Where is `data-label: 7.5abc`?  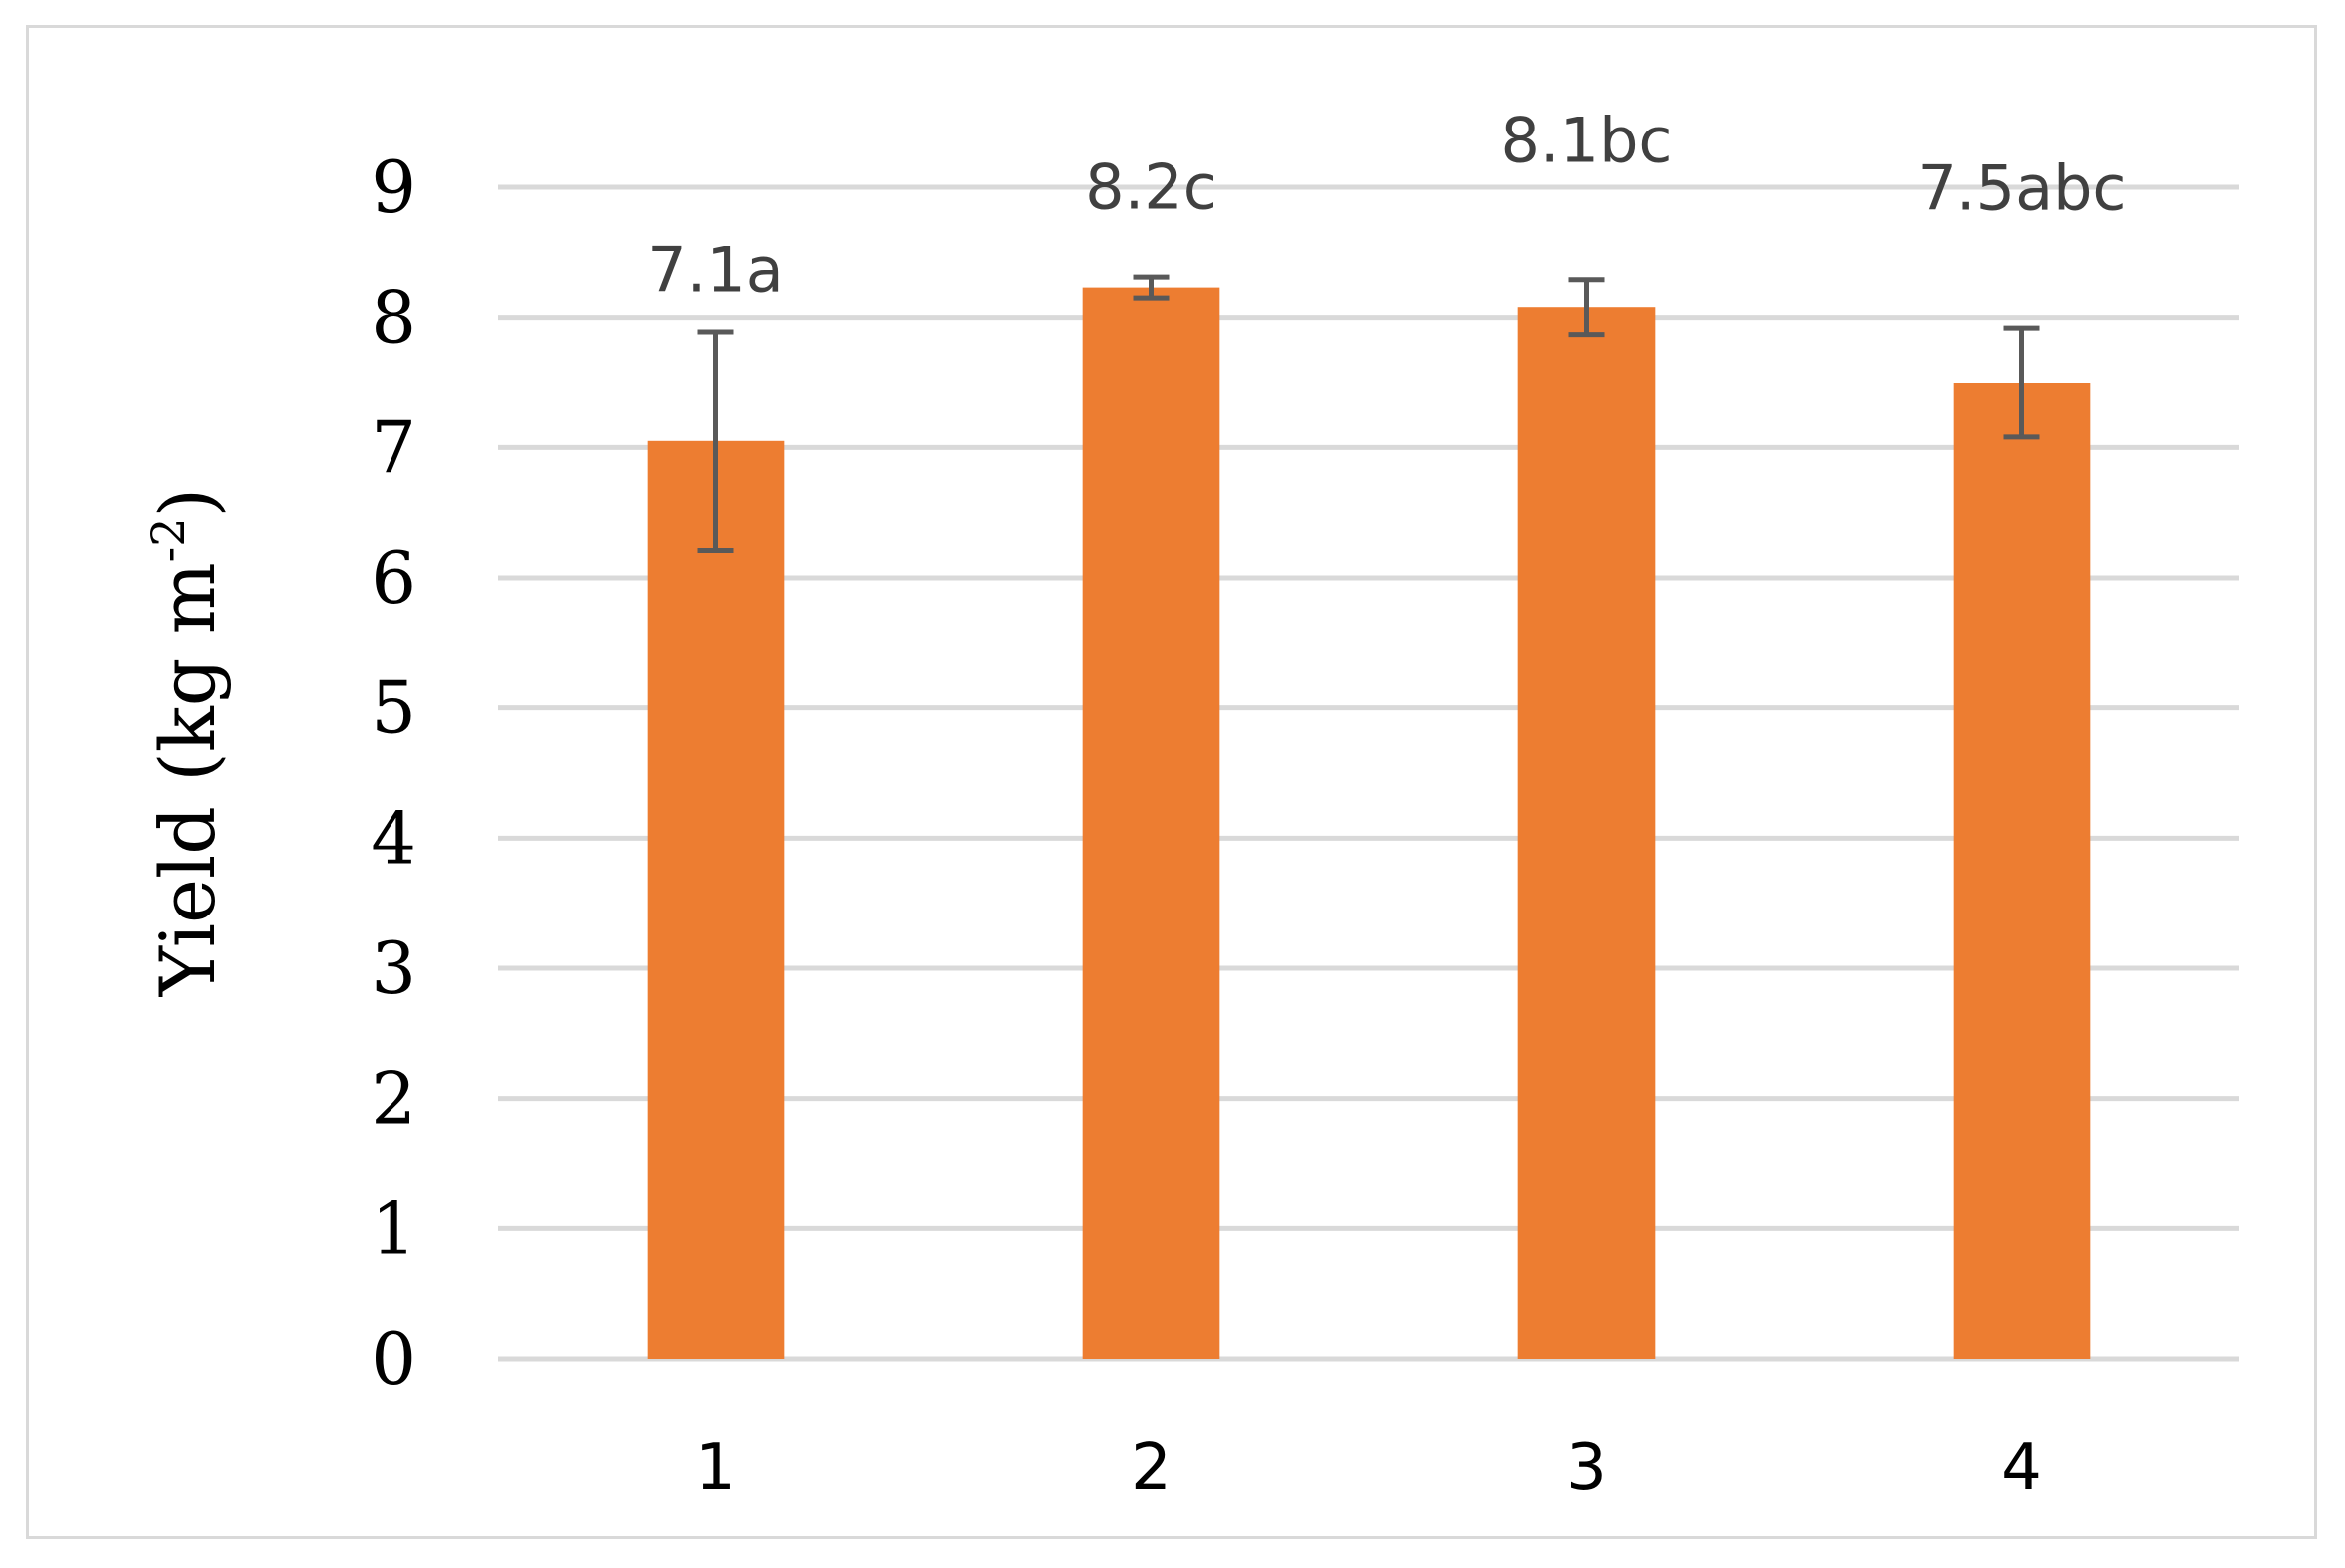 data-label: 7.5abc is located at coordinates (2021, 188).